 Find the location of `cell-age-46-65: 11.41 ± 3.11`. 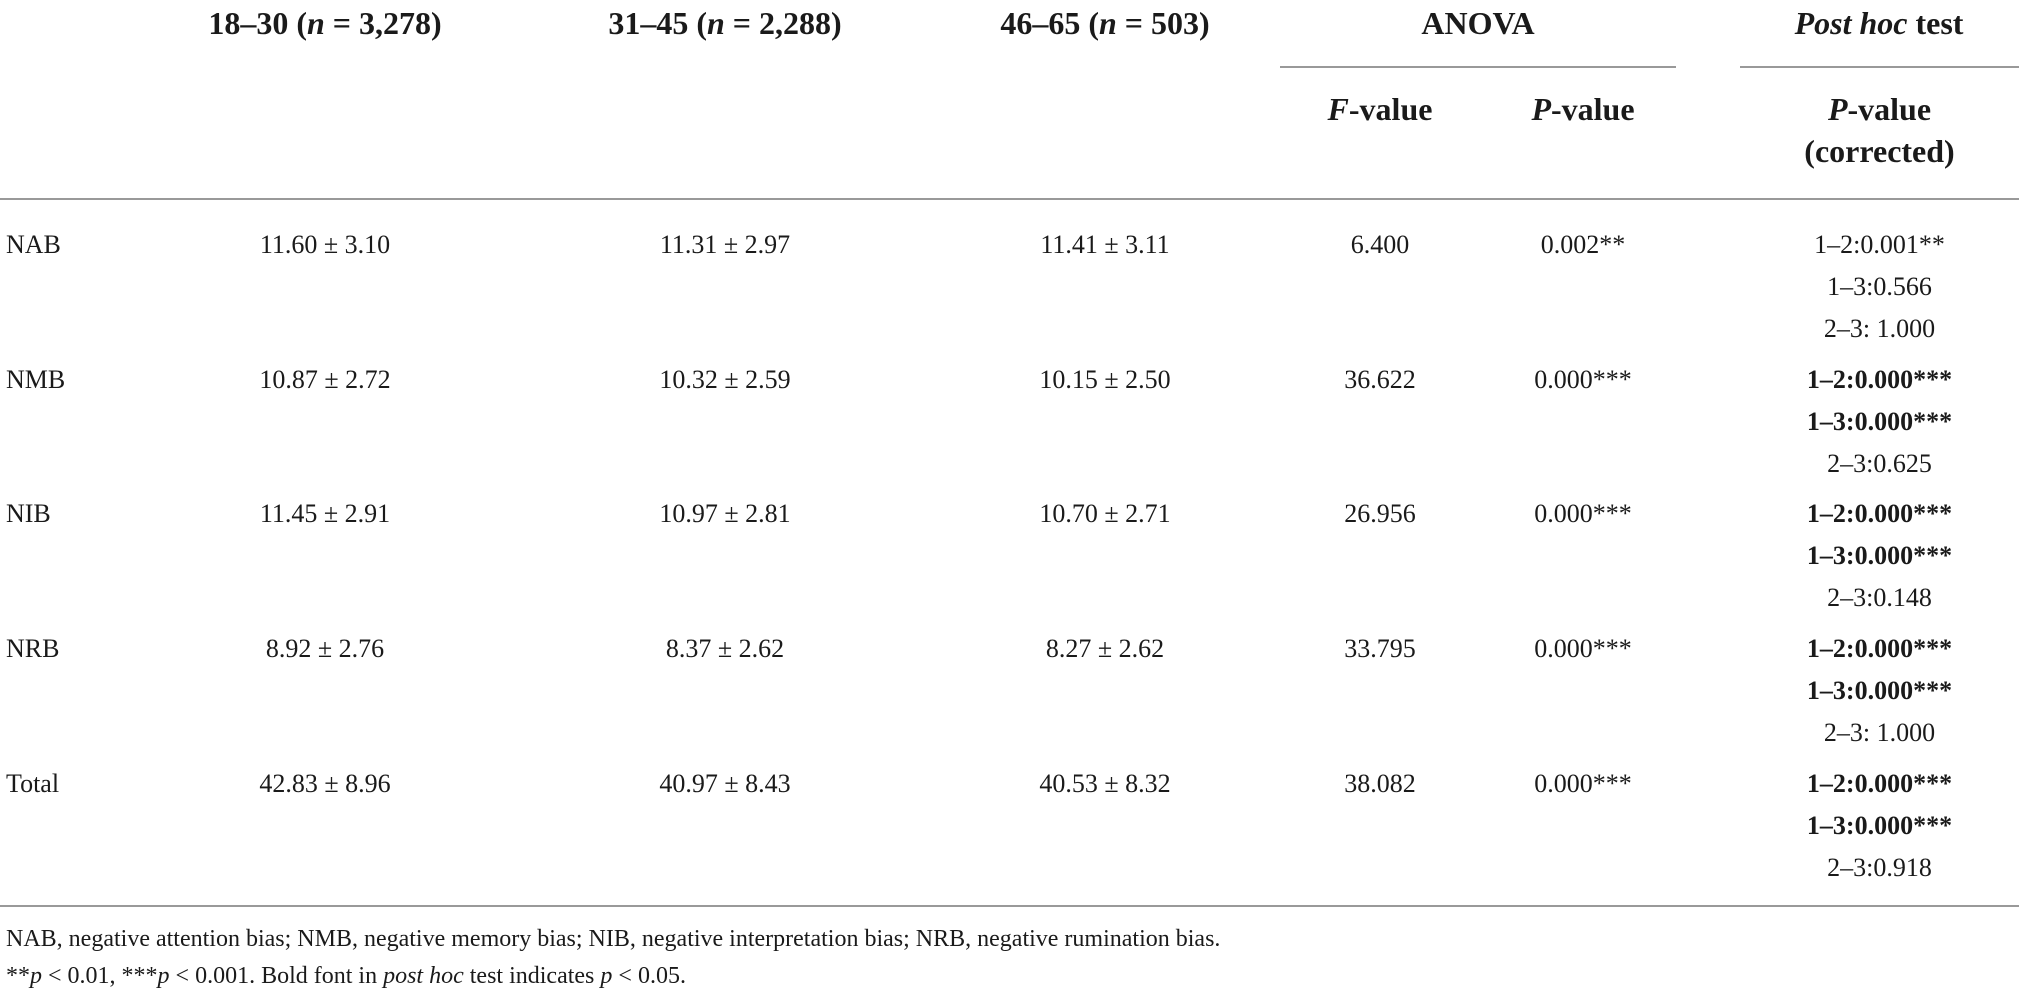

cell-age-46-65: 11.41 ± 3.11 is located at coordinates (1105, 244).